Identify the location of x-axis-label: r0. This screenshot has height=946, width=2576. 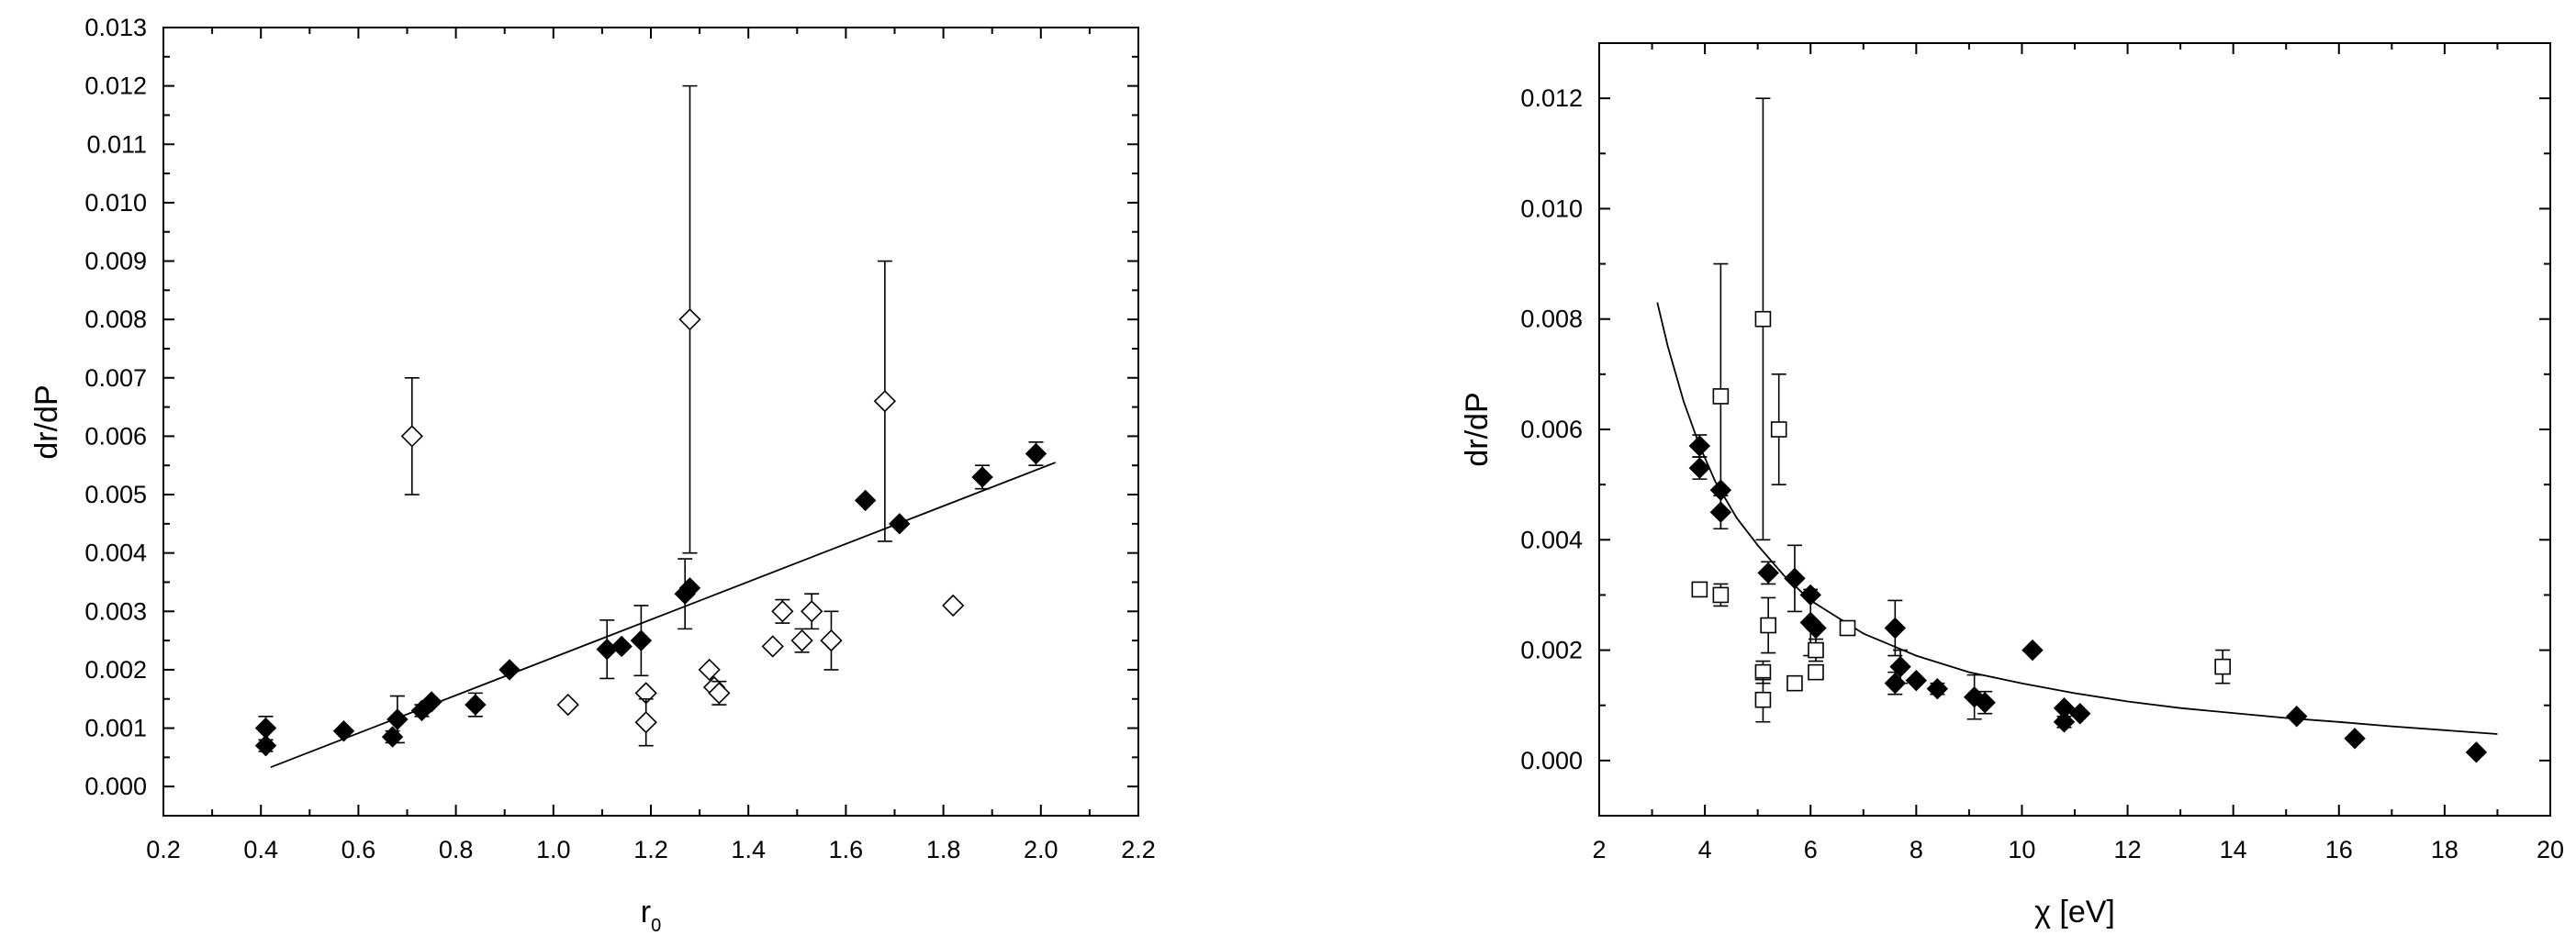
(651, 915).